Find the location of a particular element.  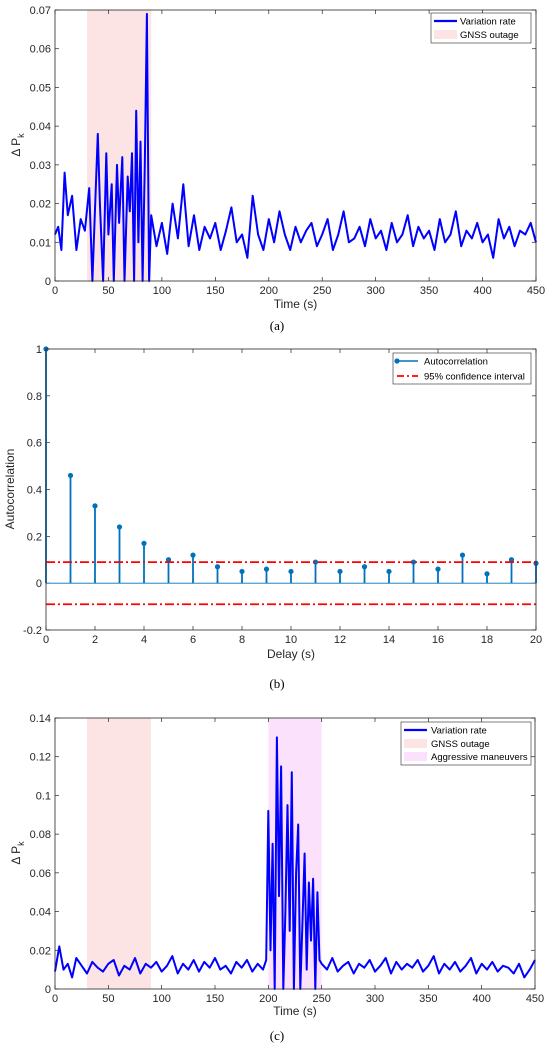

chart-c-xtick-label: 100 is located at coordinates (161, 999).